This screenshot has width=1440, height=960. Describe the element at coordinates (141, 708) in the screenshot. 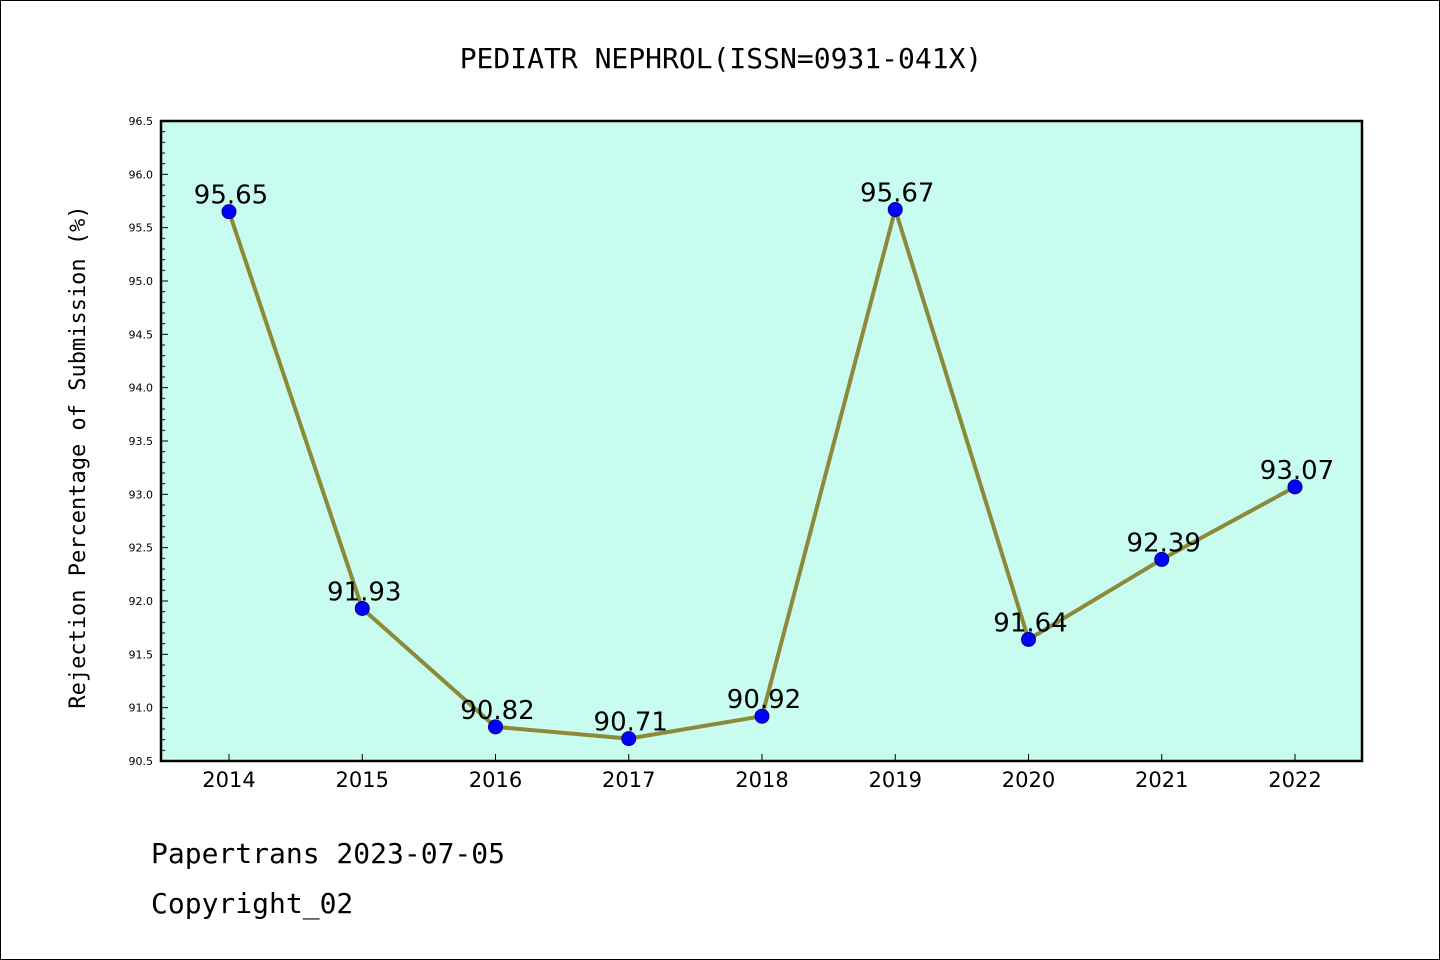

I see `y-tick-label: 91.0` at that location.